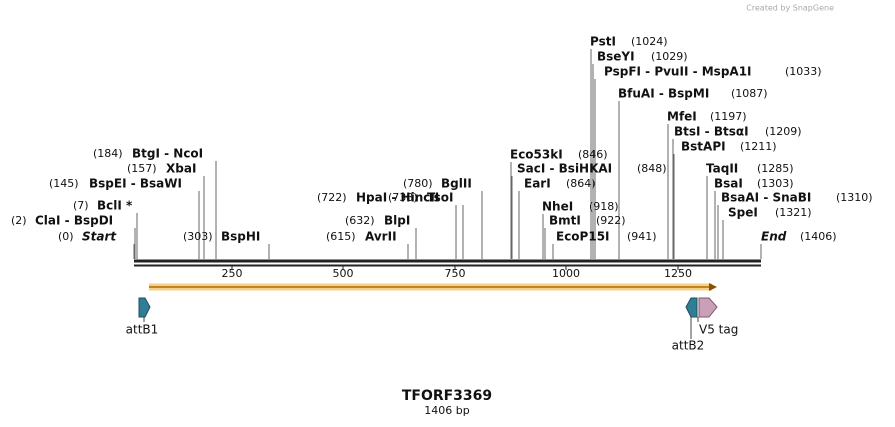 The image size is (895, 427). I want to click on site-position: (1024), so click(649, 41).